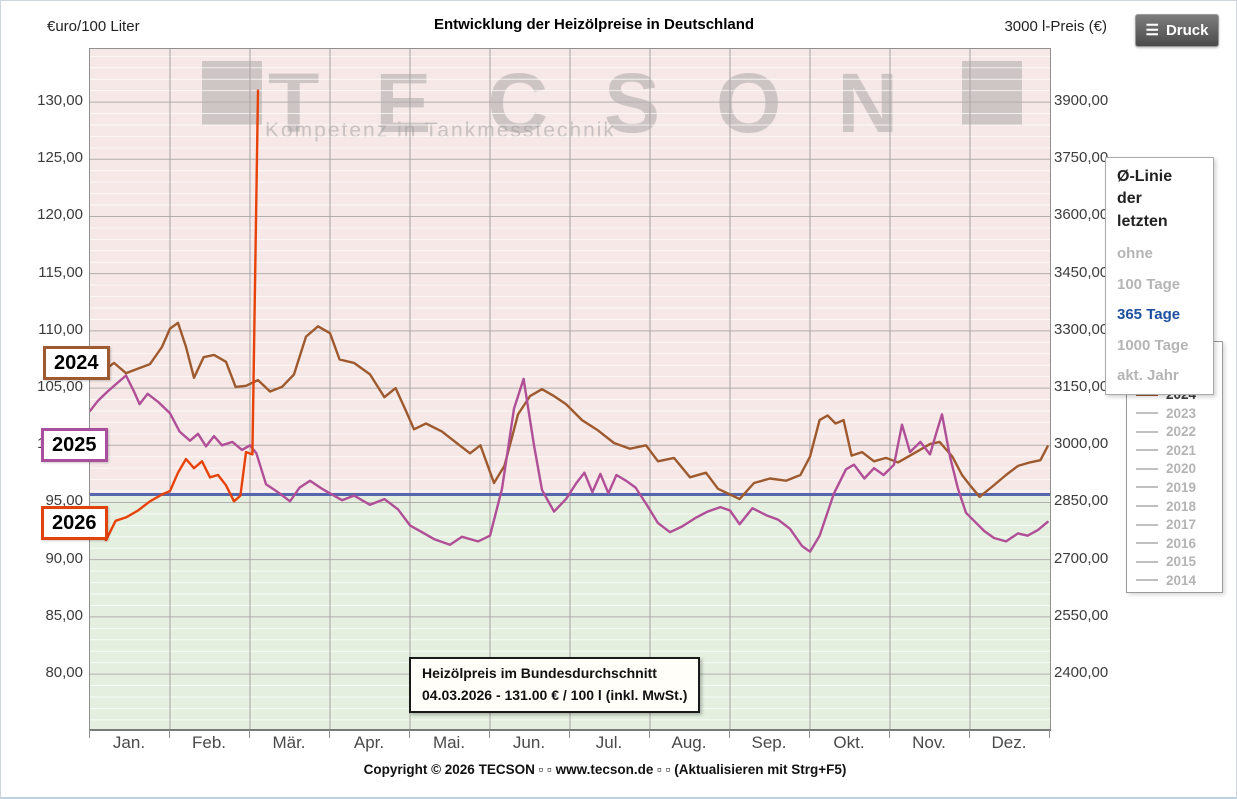  I want to click on y-axis-label-left: 110,00, so click(60, 329).